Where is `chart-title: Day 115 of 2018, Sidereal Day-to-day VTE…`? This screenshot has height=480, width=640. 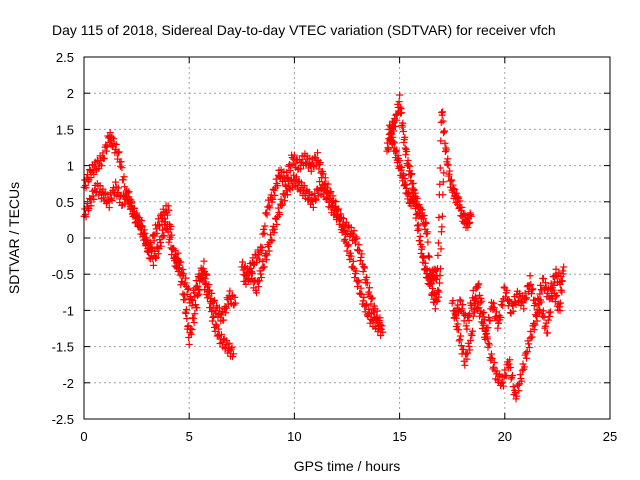 chart-title: Day 115 of 2018, Sidereal Day-to-day VTE… is located at coordinates (304, 30).